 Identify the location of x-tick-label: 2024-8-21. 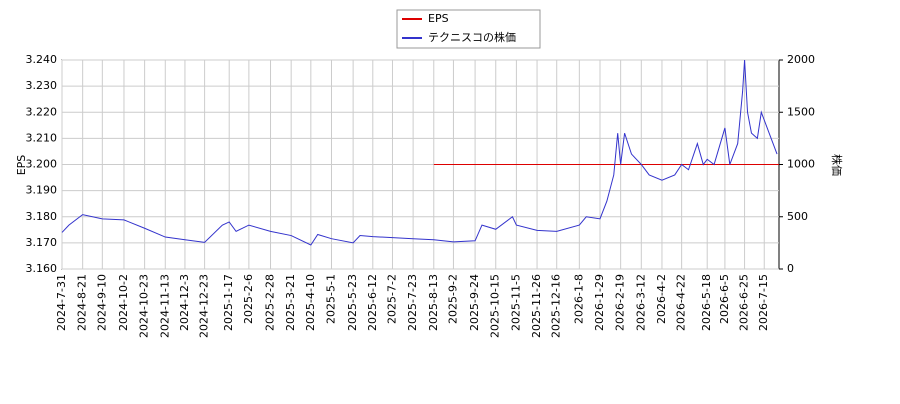
(82, 302).